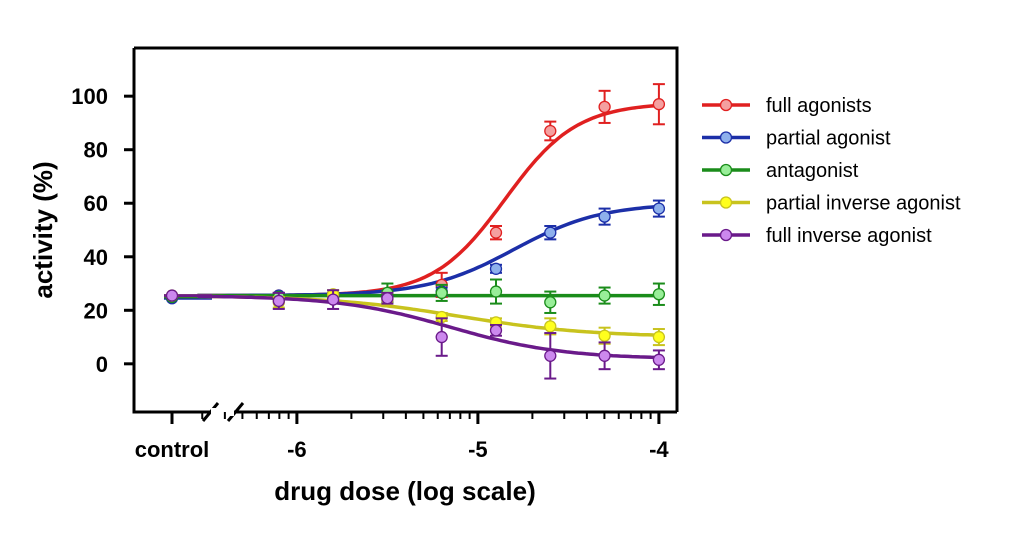 The width and height of the screenshot is (1024, 533). I want to click on legend-label: partial agonist, so click(828, 139).